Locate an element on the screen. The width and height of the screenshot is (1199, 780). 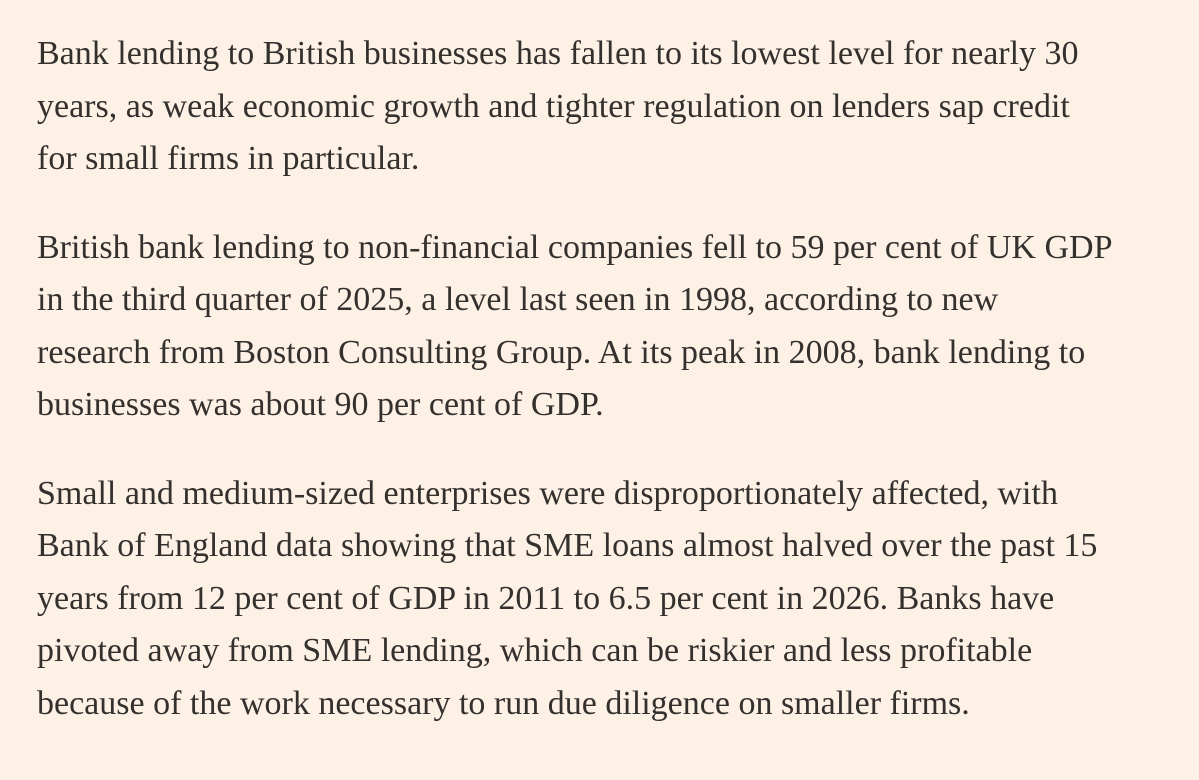
text-line: for small firms in particular. is located at coordinates (228, 158).